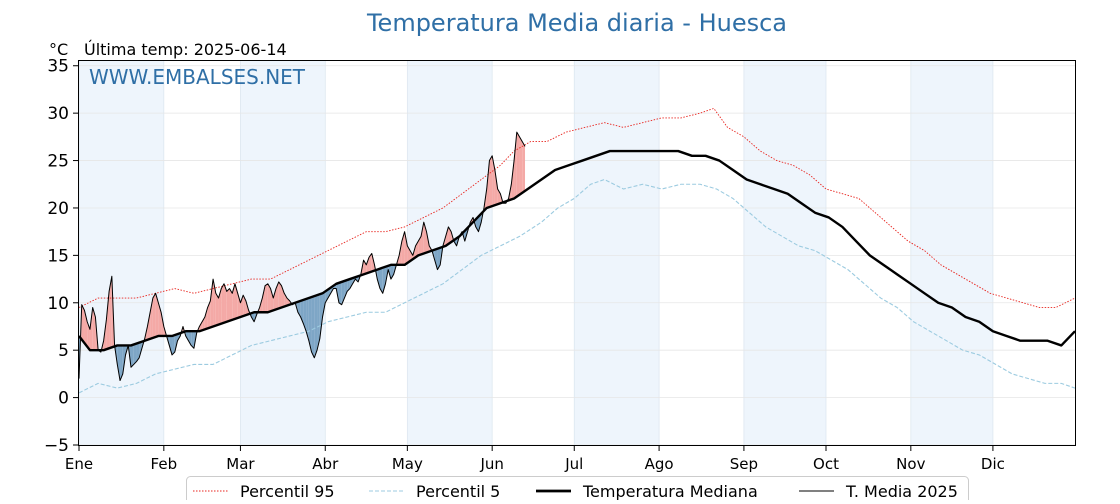 Image resolution: width=1120 pixels, height=504 pixels. What do you see at coordinates (287, 491) in the screenshot?
I see `legend-label: Percentil 95` at bounding box center [287, 491].